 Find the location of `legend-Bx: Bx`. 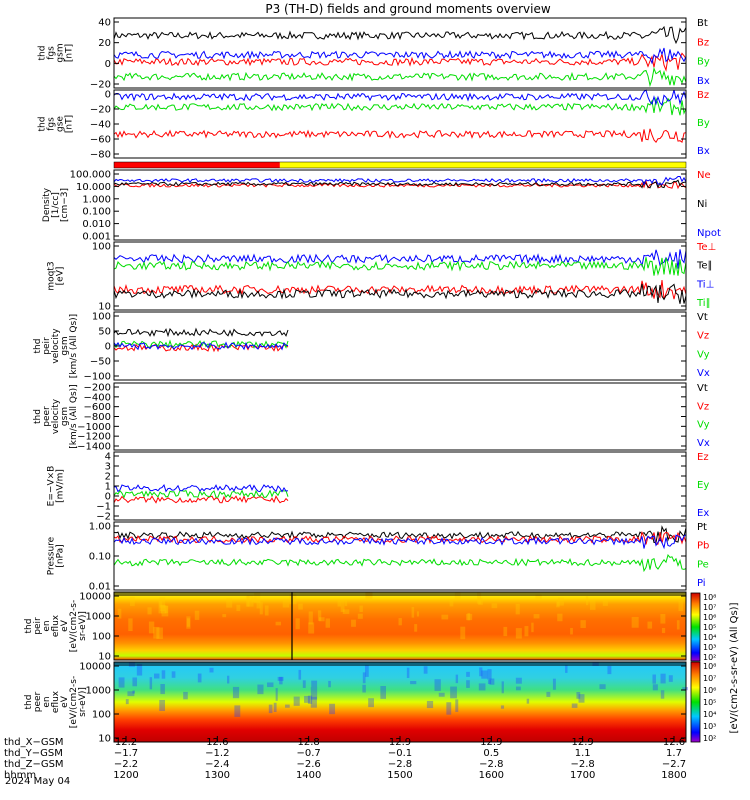

legend-Bx: Bx is located at coordinates (703, 81).